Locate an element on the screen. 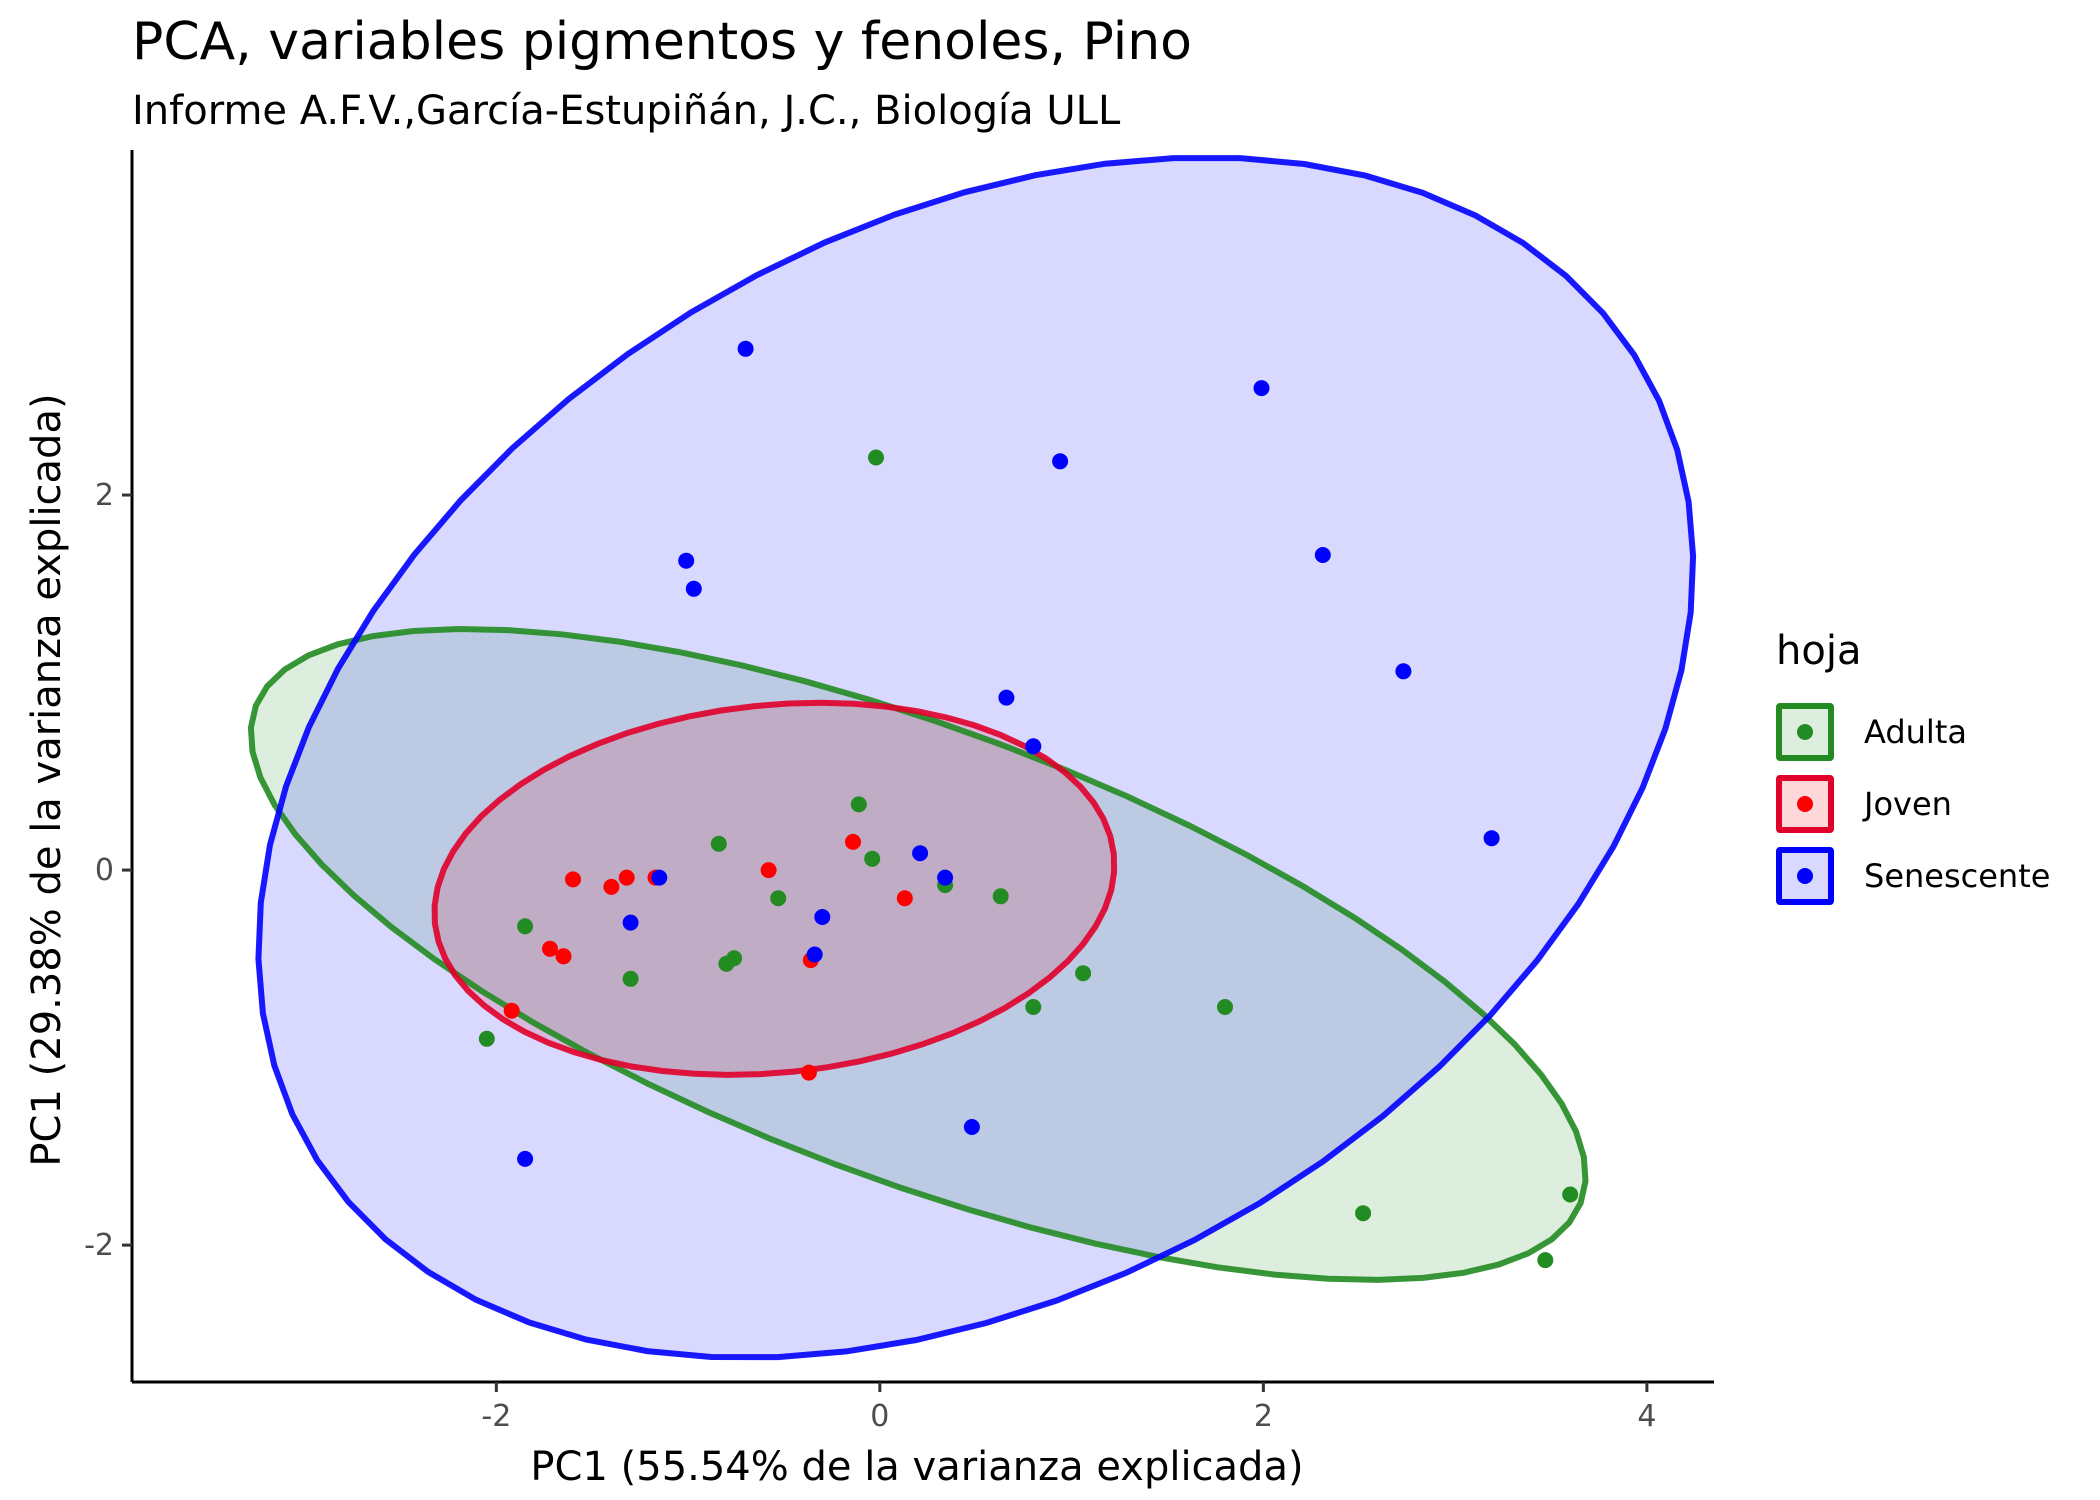 This screenshot has width=2100, height=1500. x-tick-label: 0 is located at coordinates (879, 1416).